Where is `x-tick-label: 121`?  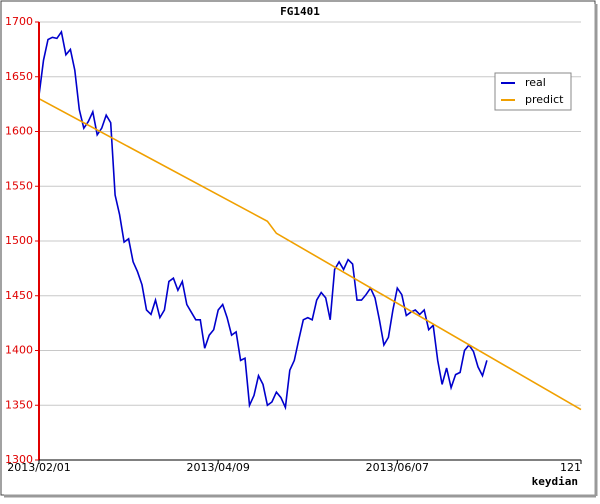 x-tick-label: 121 is located at coordinates (570, 467).